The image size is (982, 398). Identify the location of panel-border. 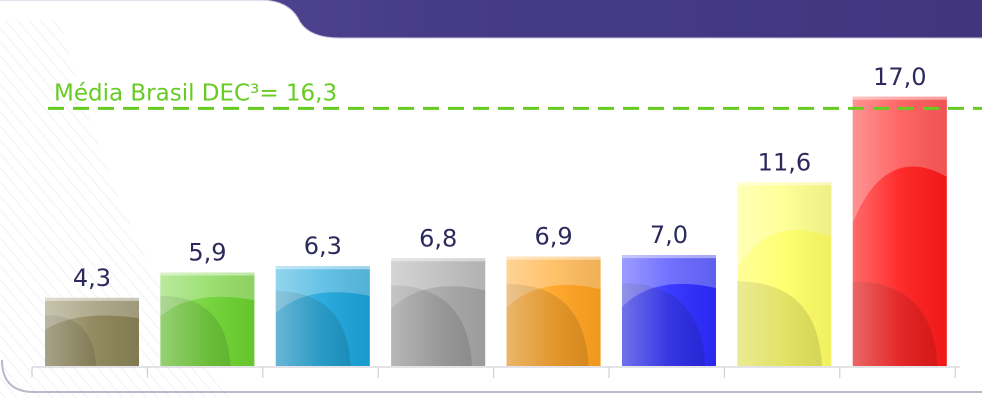
(491, 376).